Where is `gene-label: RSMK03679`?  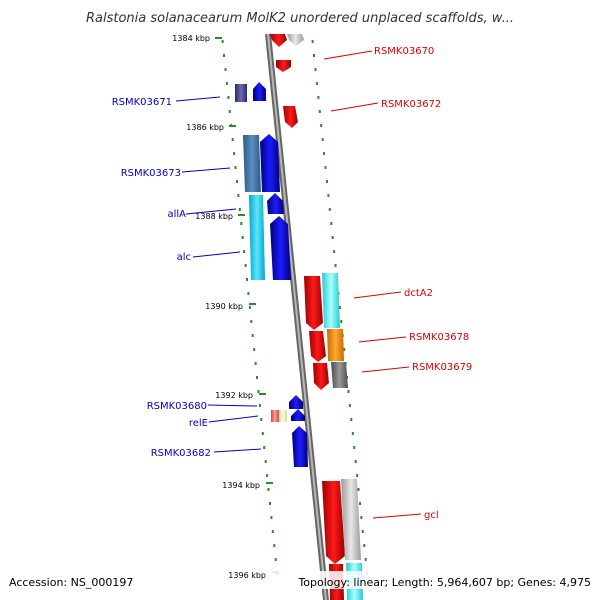
gene-label: RSMK03679 is located at coordinates (442, 367).